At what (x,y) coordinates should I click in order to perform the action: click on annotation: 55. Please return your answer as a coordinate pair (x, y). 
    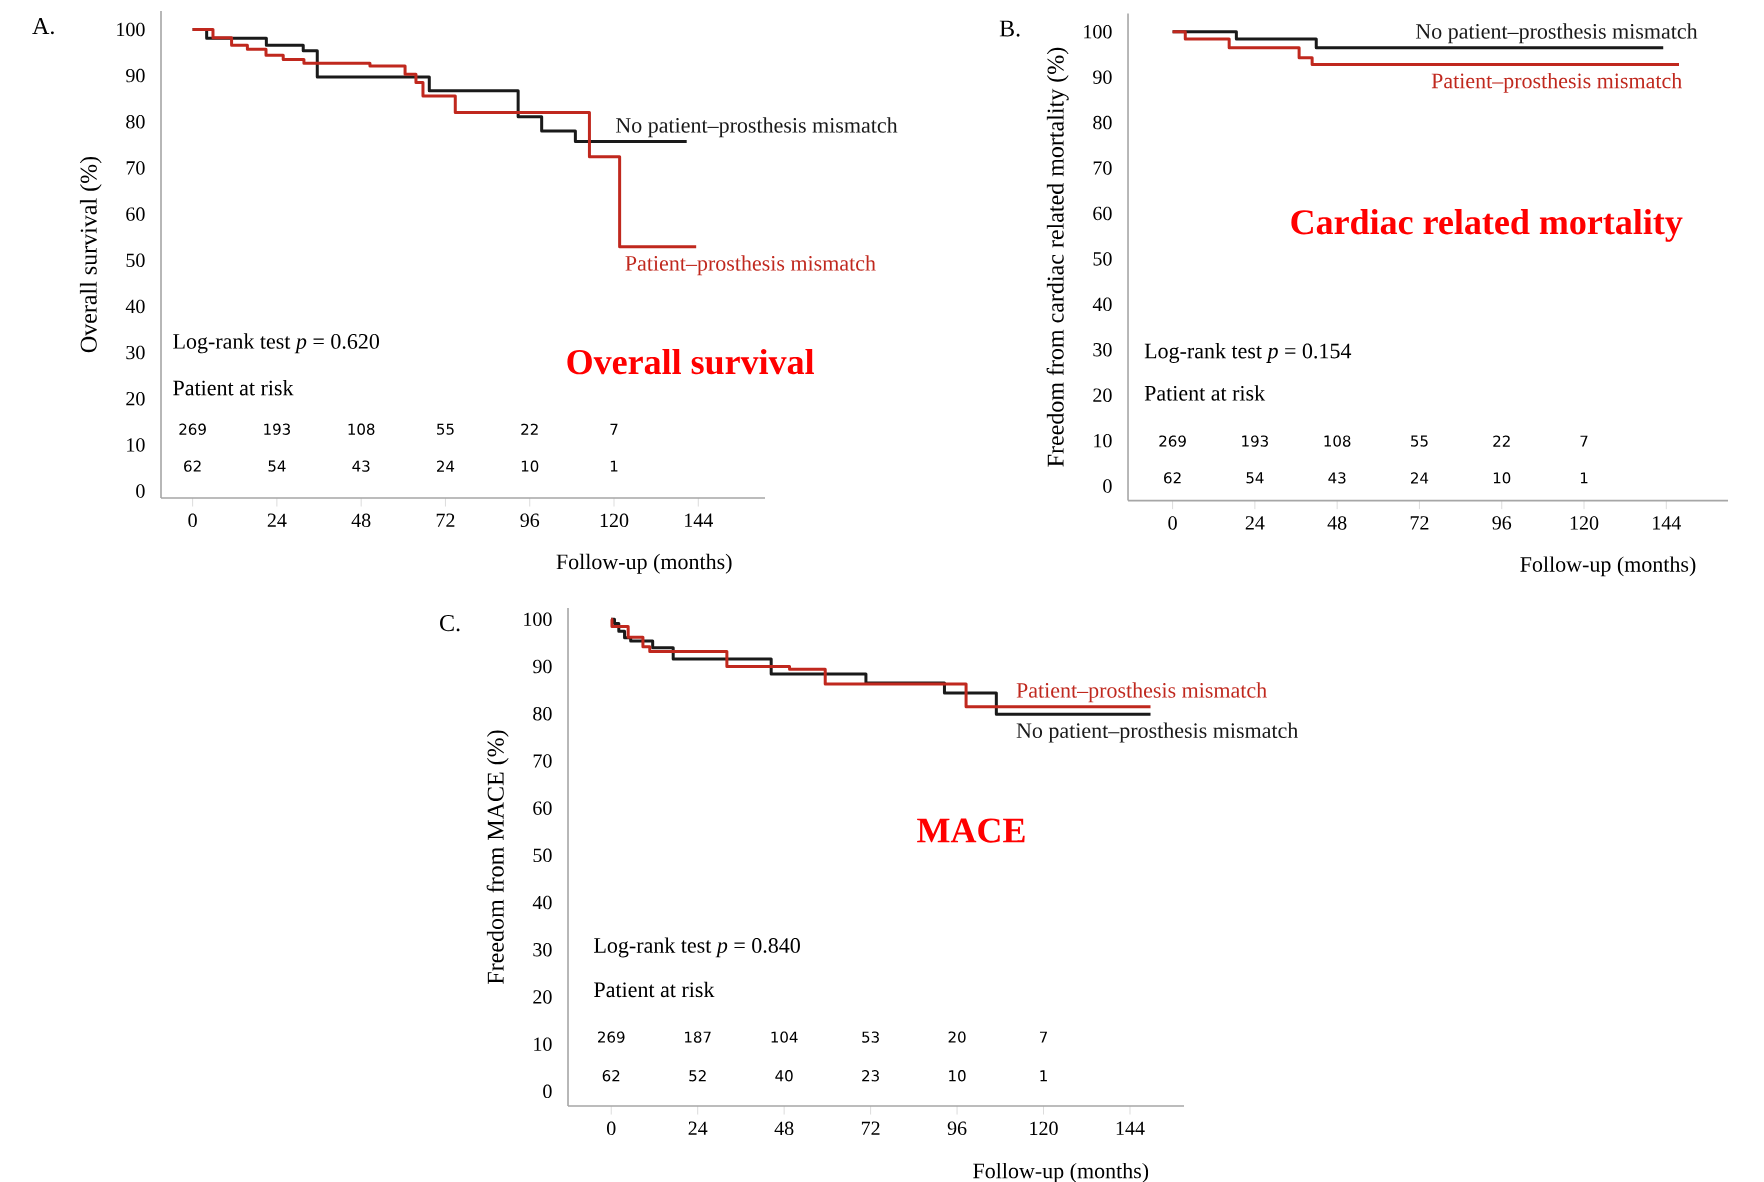
    Looking at the image, I should click on (1419, 441).